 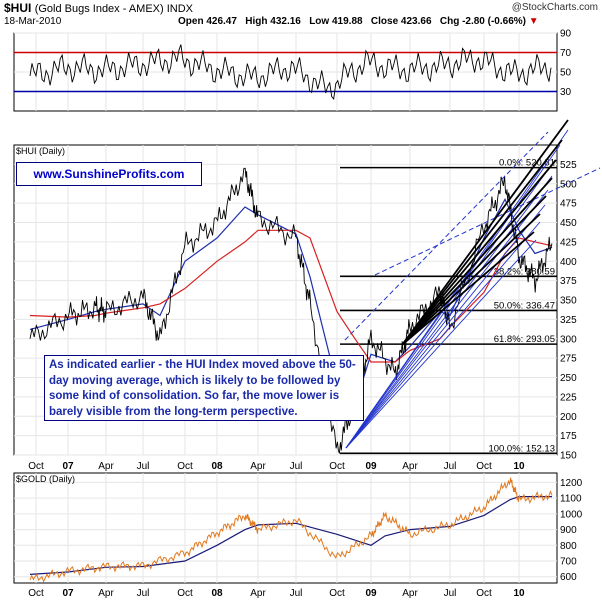 I want to click on hui-ytick-label: 525, so click(x=568, y=165).